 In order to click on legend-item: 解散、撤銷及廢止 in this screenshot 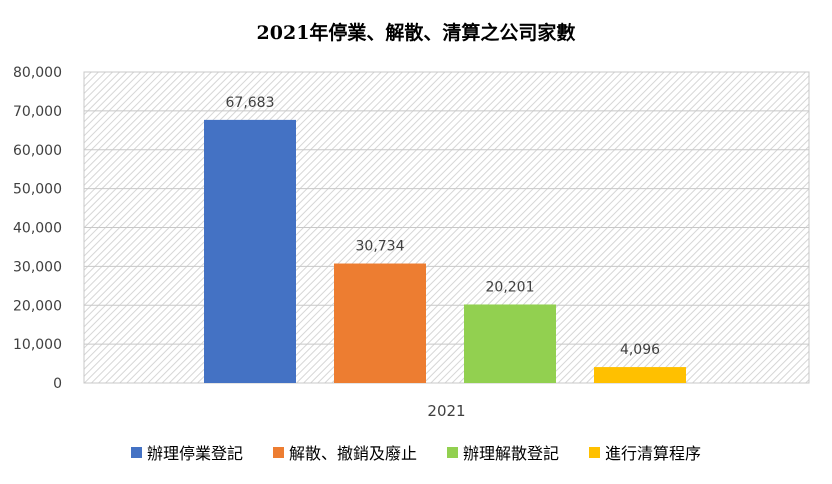, I will do `click(344, 452)`.